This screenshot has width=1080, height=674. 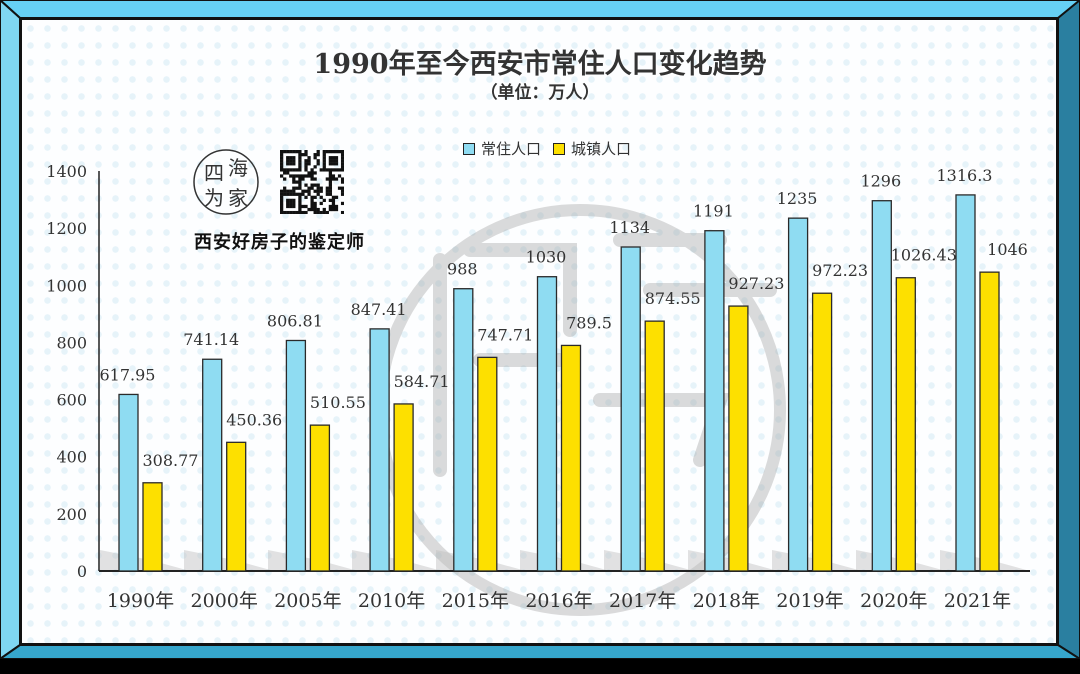 What do you see at coordinates (713, 211) in the screenshot?
I see `data-label-total: 1191` at bounding box center [713, 211].